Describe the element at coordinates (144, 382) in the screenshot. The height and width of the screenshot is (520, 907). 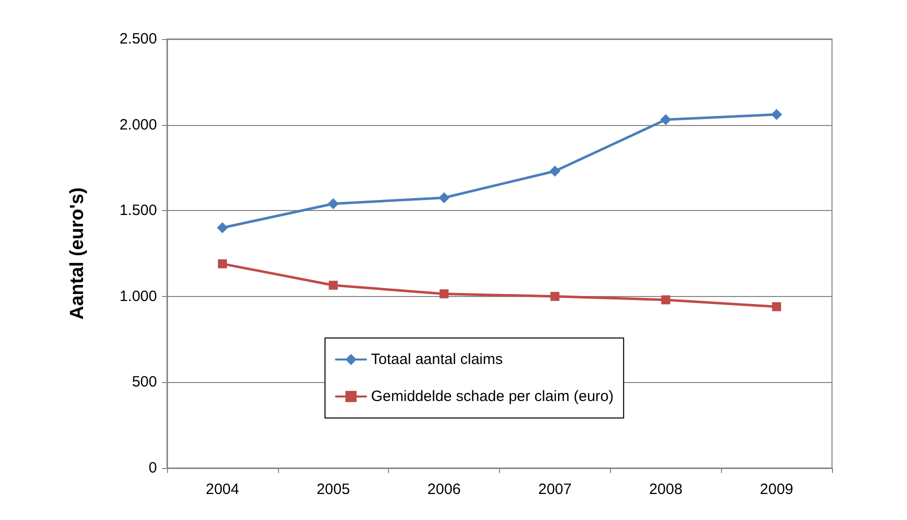
I see `y-tick-label: 500` at that location.